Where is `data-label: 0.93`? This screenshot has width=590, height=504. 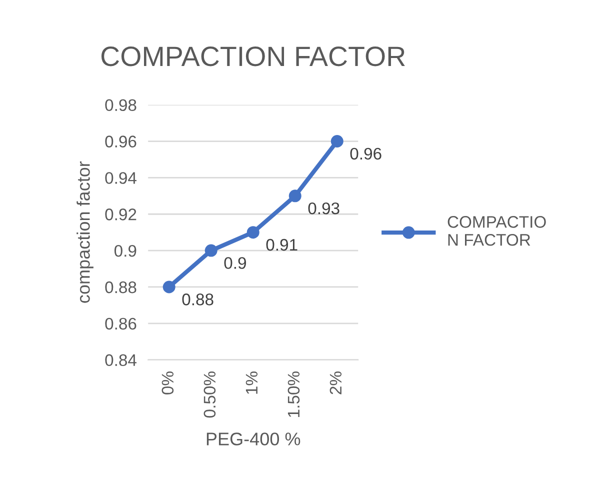
data-label: 0.93 is located at coordinates (324, 208).